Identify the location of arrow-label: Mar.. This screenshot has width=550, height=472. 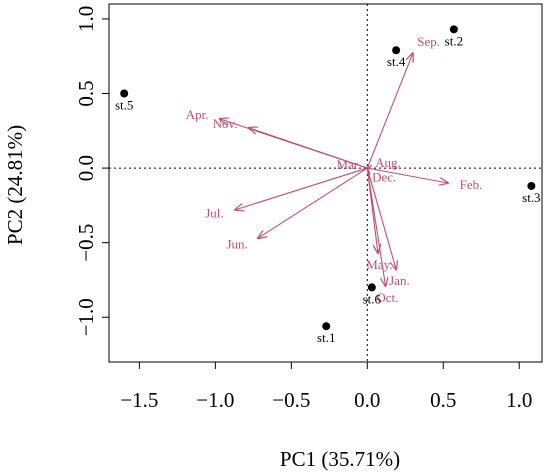
(348, 164).